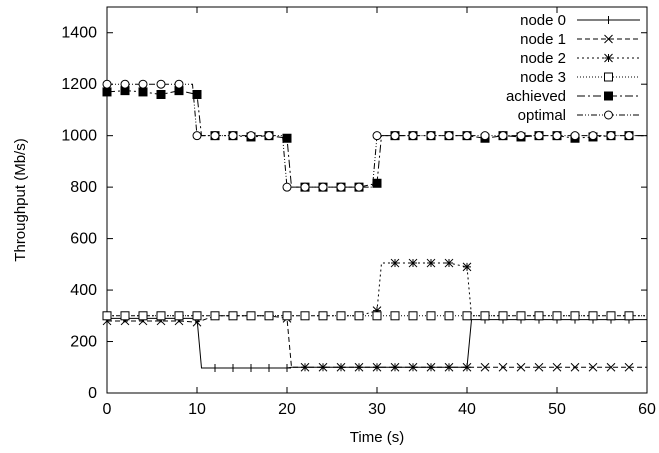 The height and width of the screenshot is (453, 659). Describe the element at coordinates (107, 409) in the screenshot. I see `x-tick-label: 0` at that location.